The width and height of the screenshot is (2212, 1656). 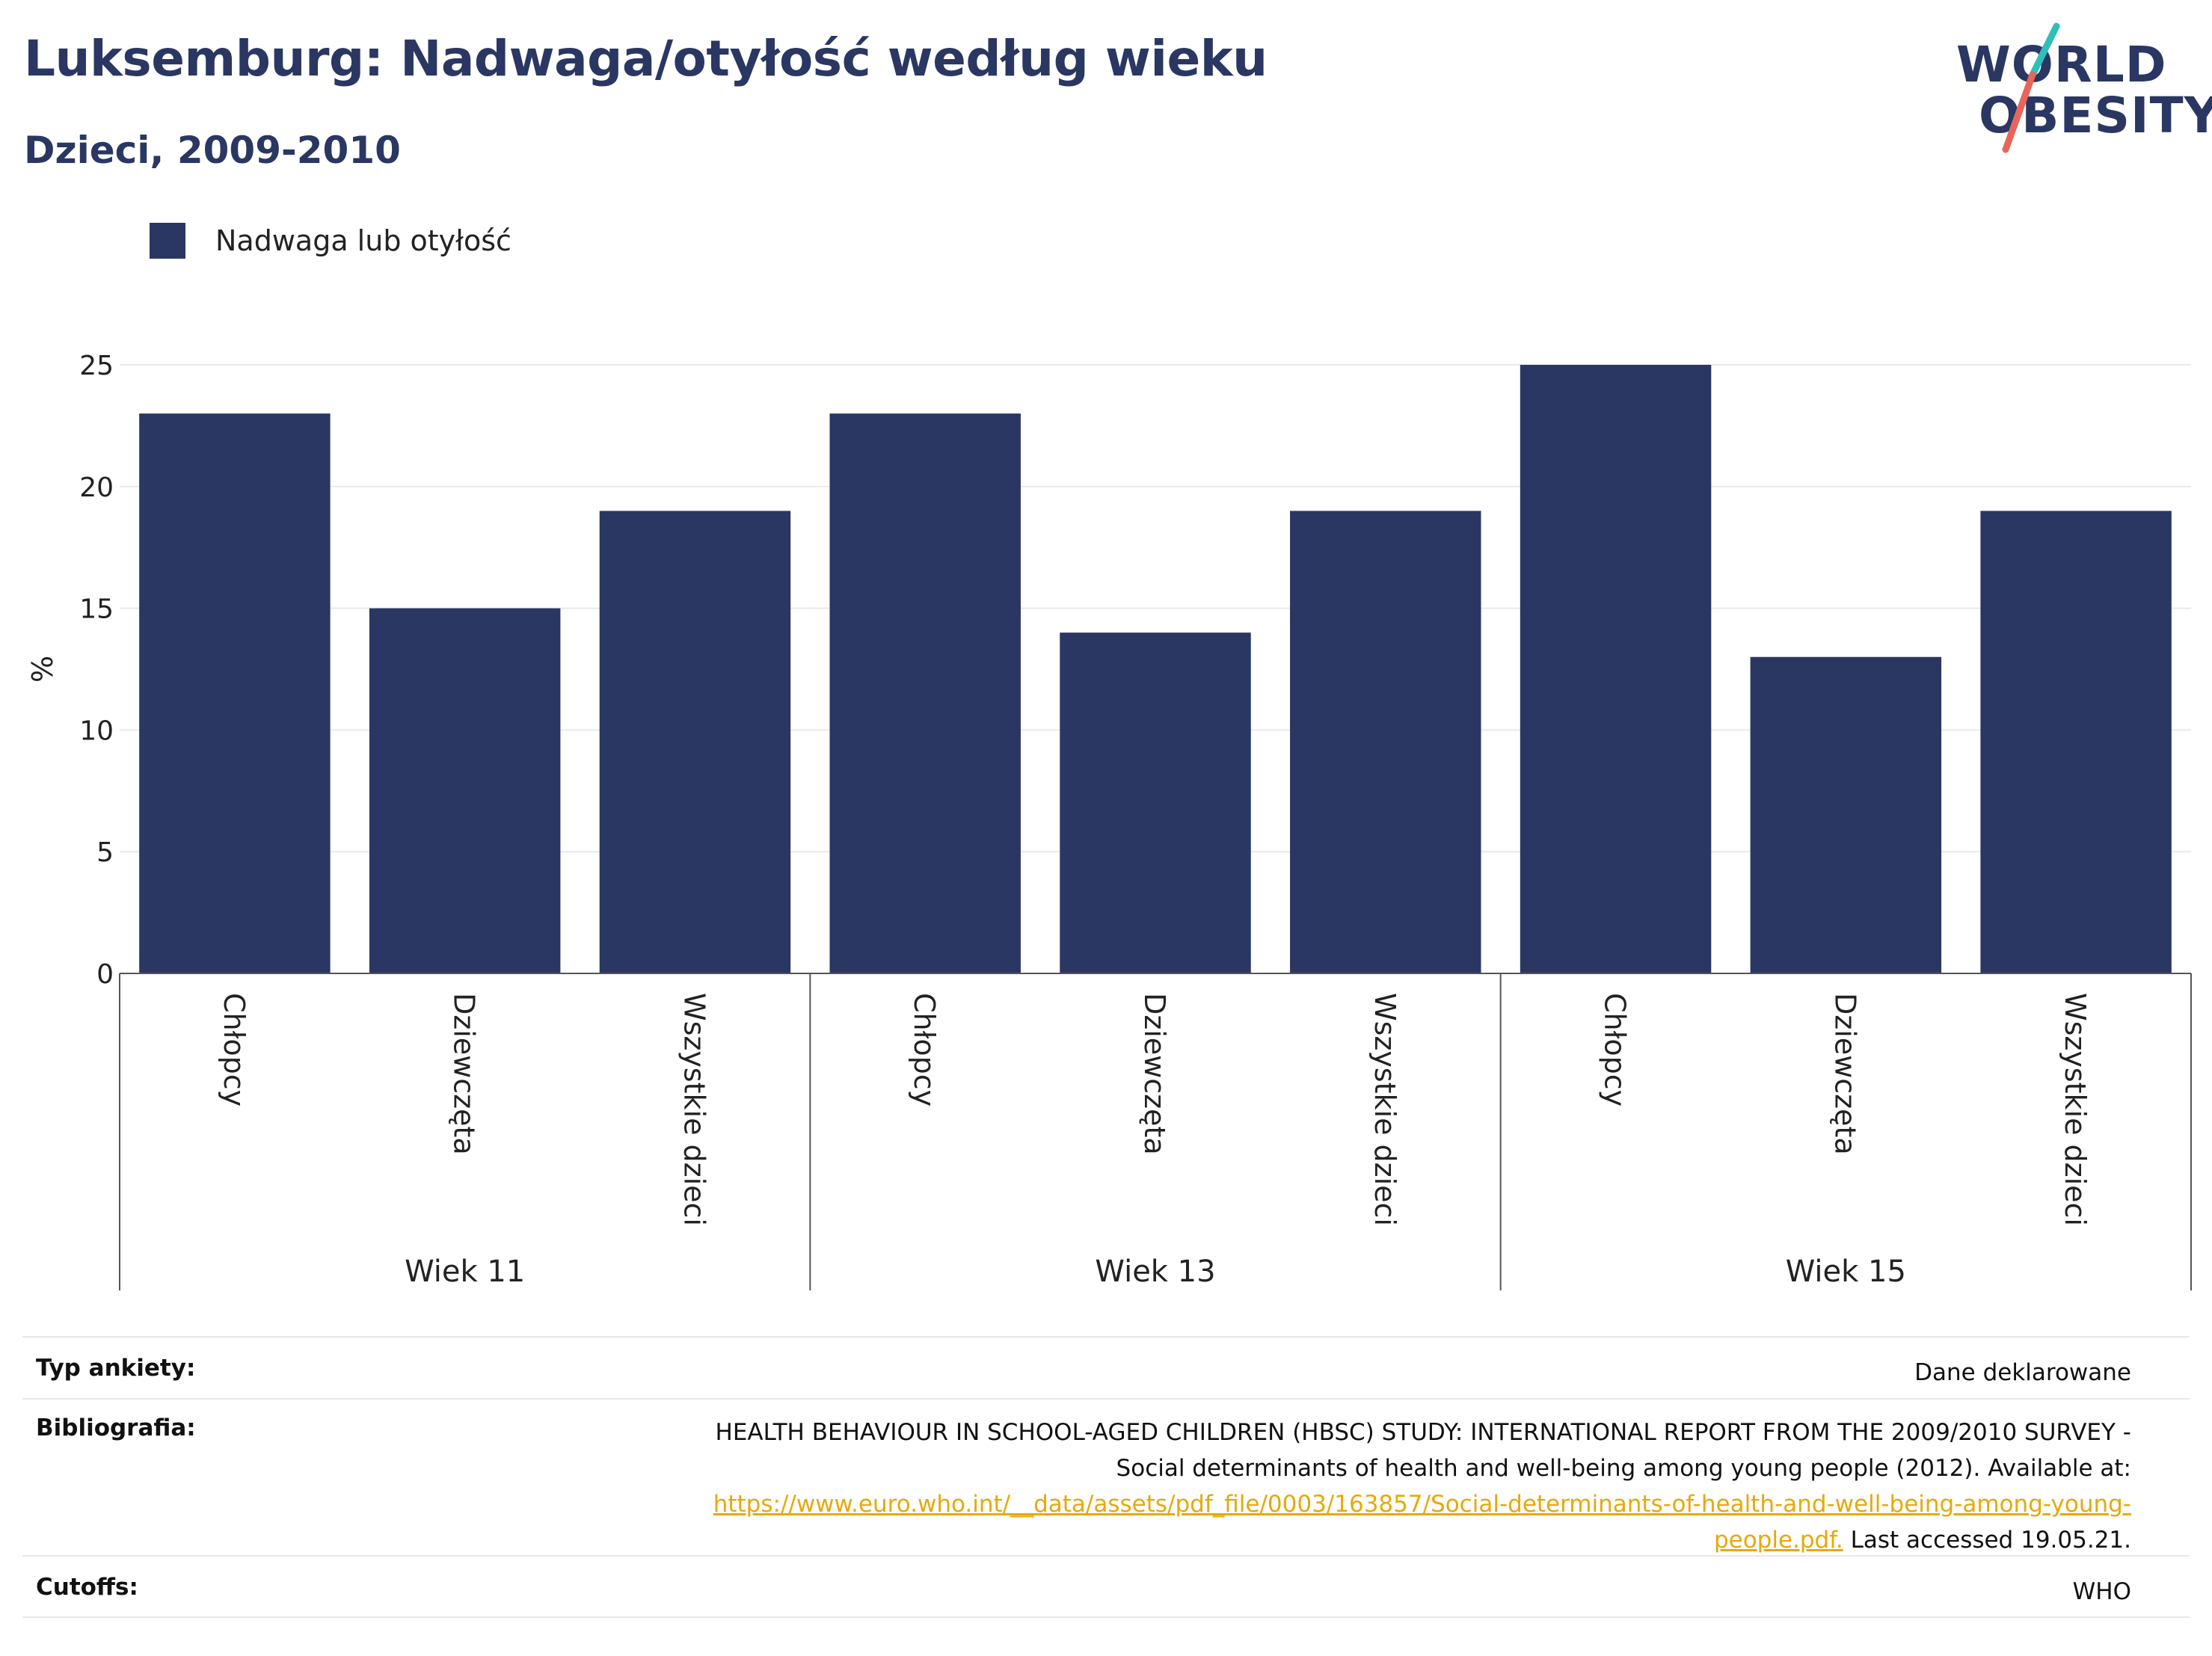 I want to click on legend-label: Nadwaga lub otyłość, so click(x=363, y=240).